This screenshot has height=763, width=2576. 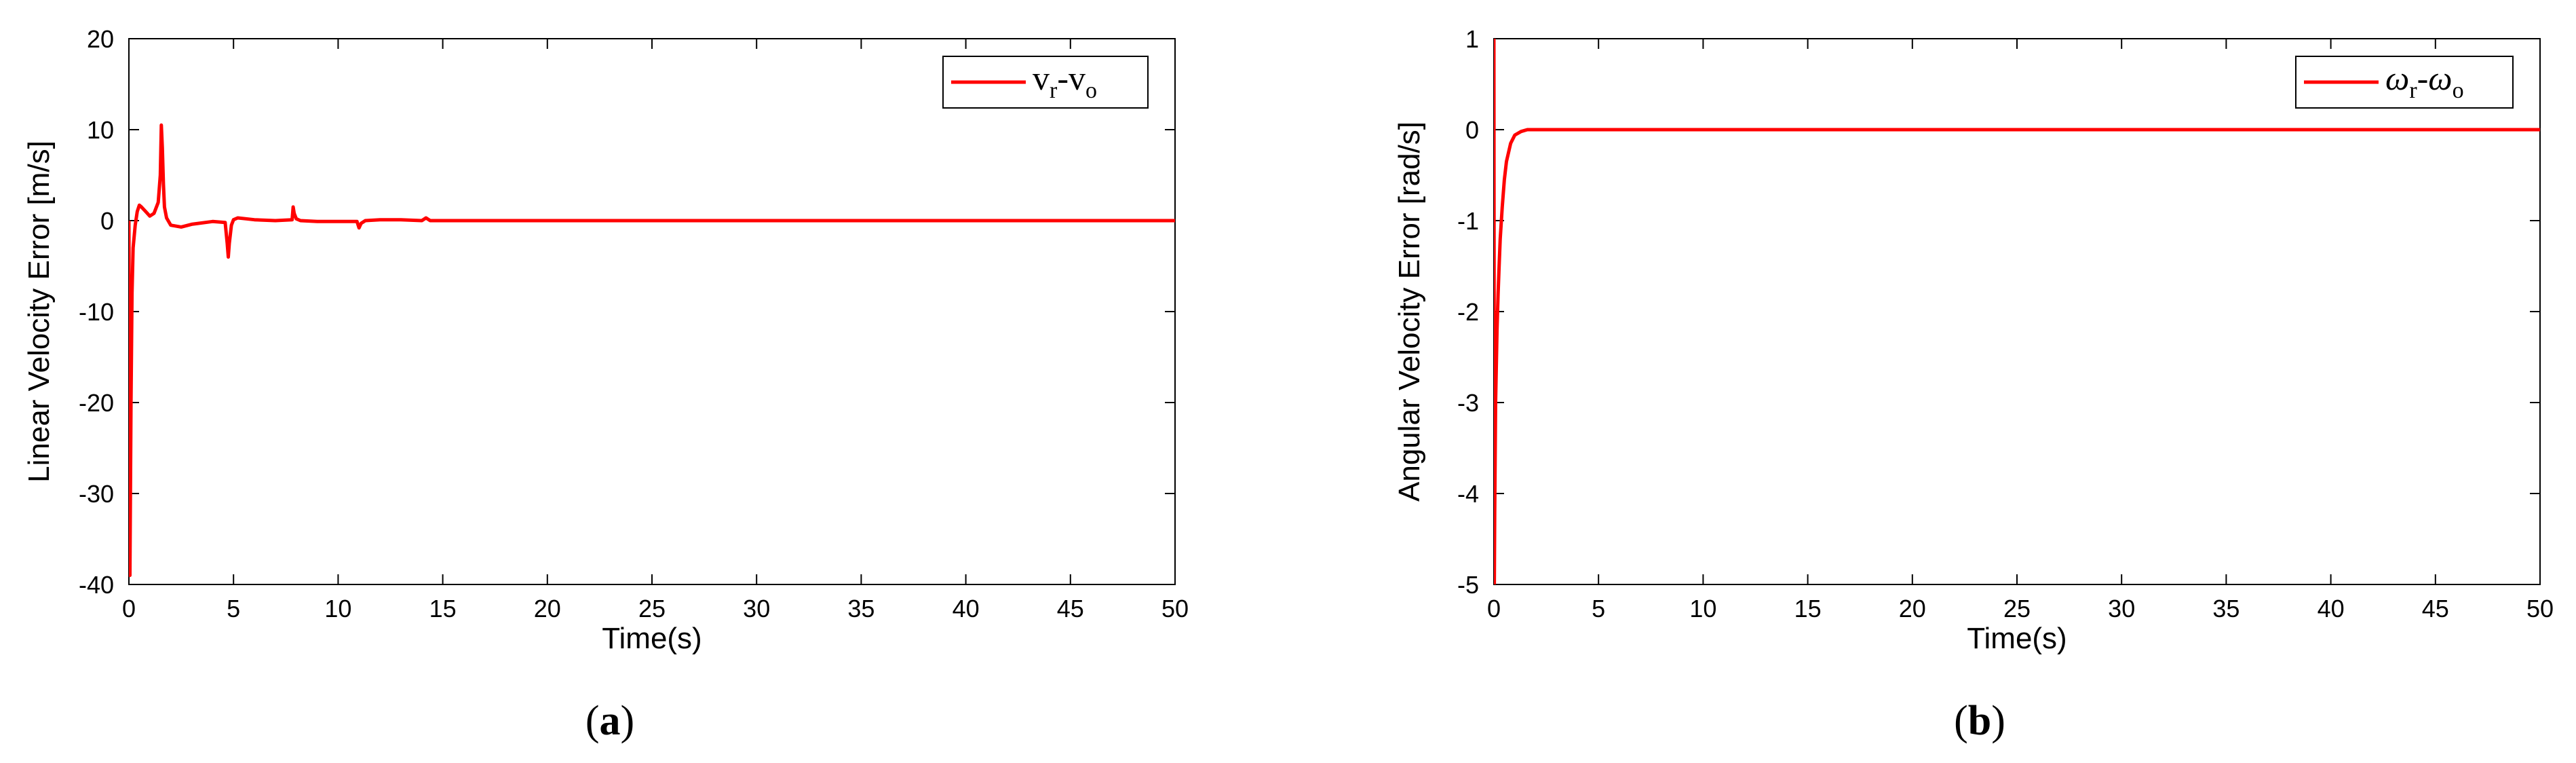 I want to click on legend: vr-vo, so click(x=1045, y=82).